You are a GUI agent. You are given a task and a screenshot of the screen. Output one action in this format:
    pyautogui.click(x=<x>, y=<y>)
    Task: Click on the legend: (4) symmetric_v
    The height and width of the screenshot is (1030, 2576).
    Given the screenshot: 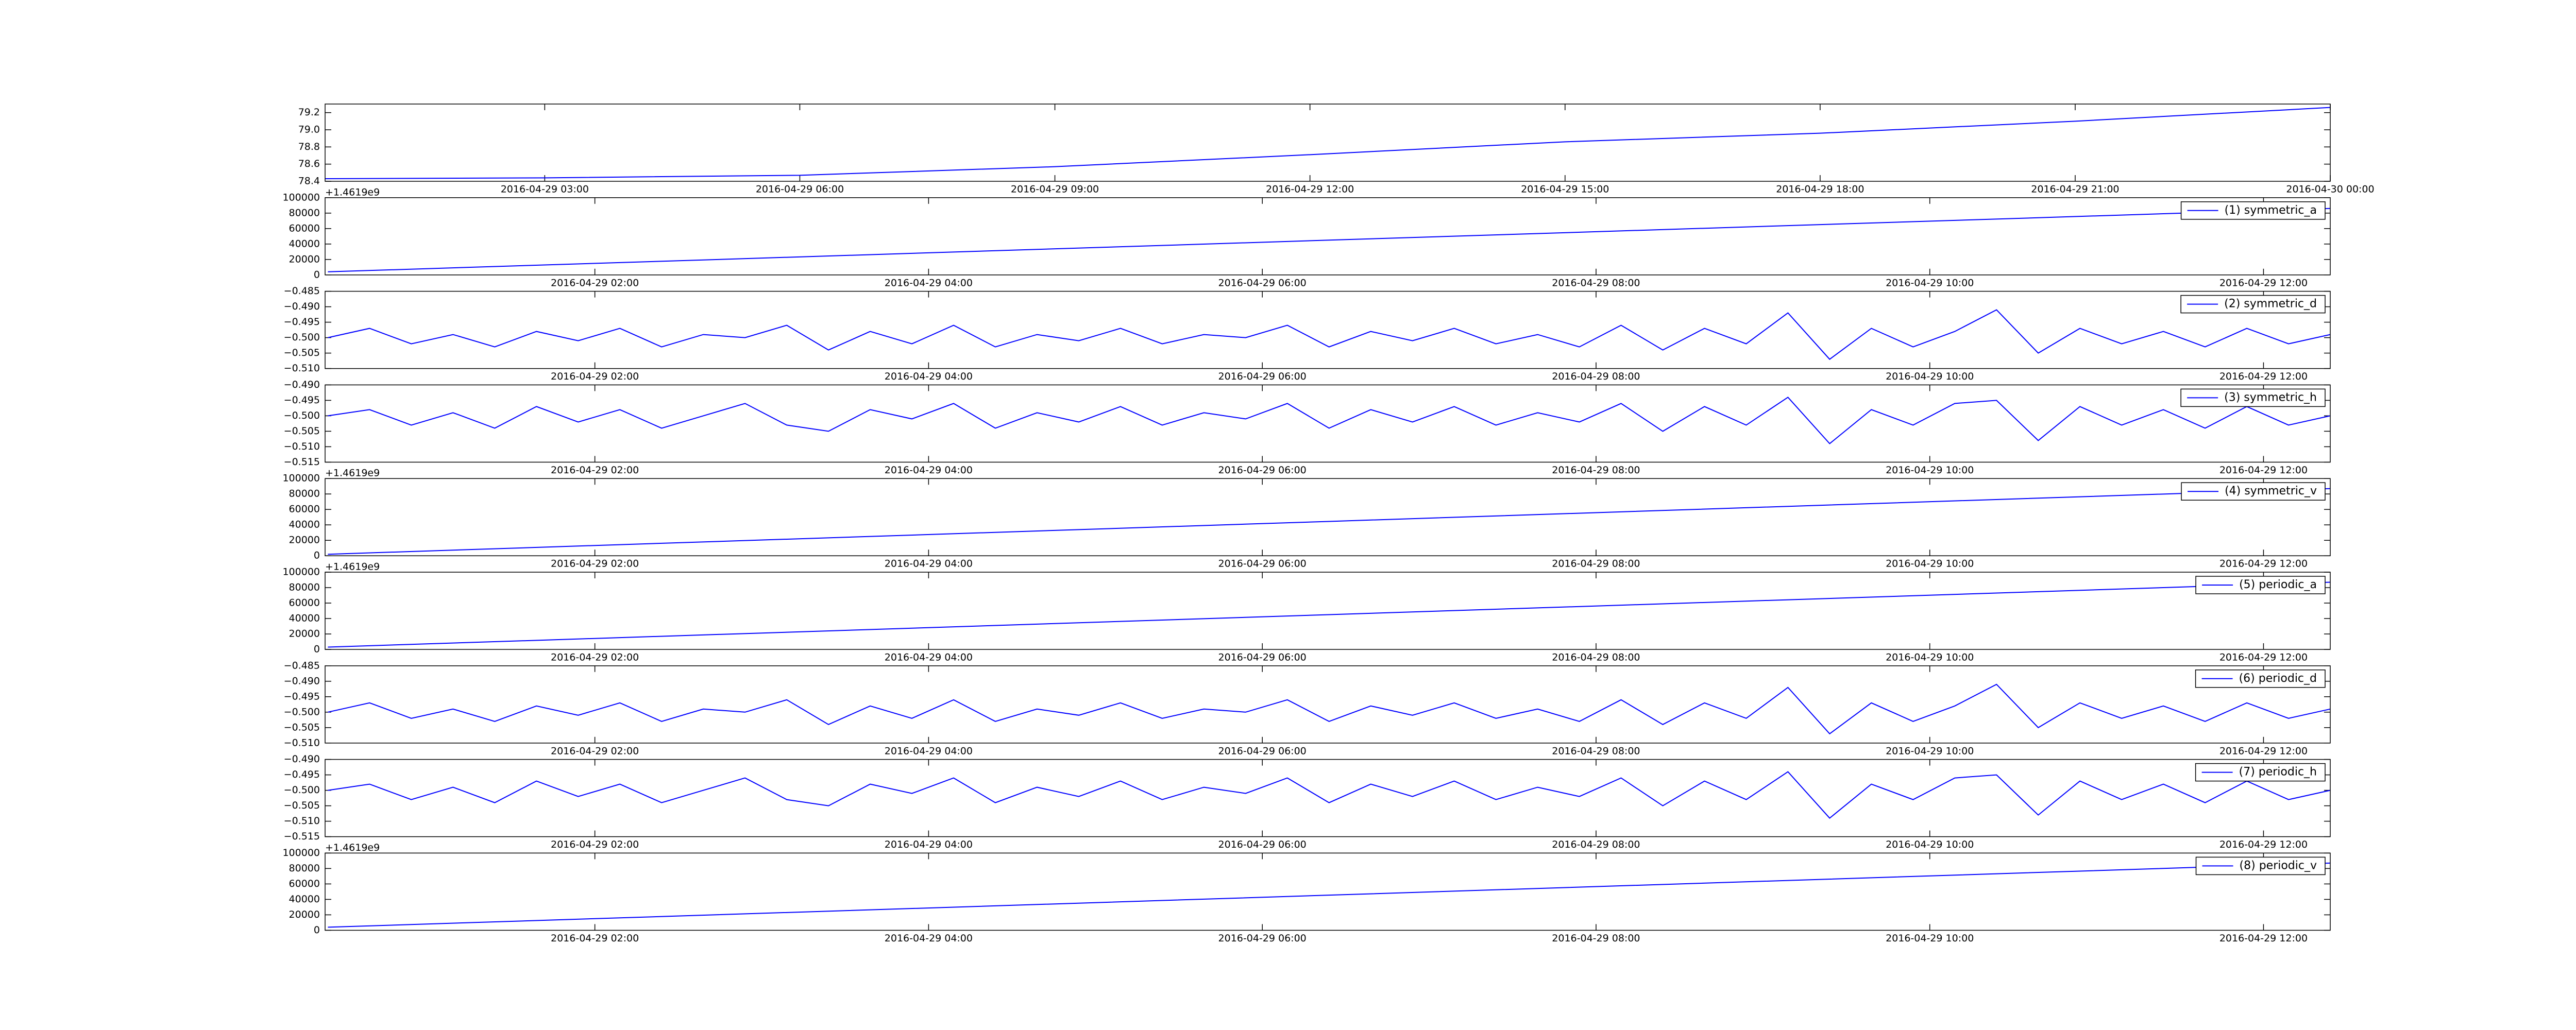 What is the action you would take?
    pyautogui.click(x=2253, y=491)
    